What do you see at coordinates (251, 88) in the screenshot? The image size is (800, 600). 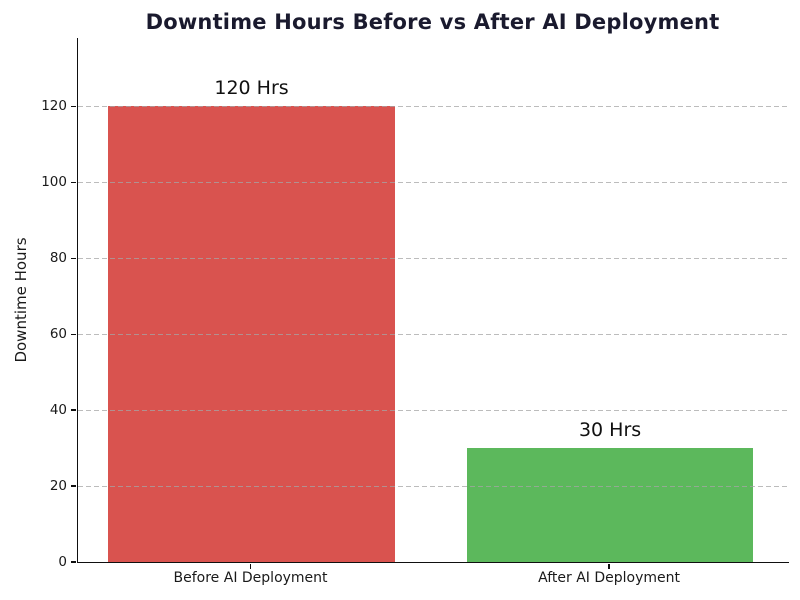 I see `bar-value-label-0: 120 Hrs` at bounding box center [251, 88].